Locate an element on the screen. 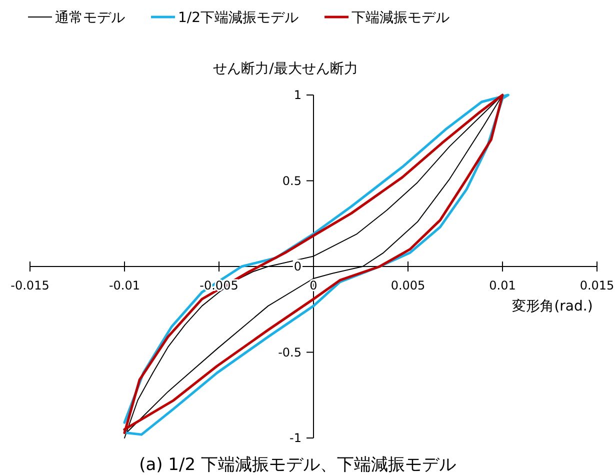 The image size is (615, 475). x-tick-label: 0.005 is located at coordinates (408, 285).